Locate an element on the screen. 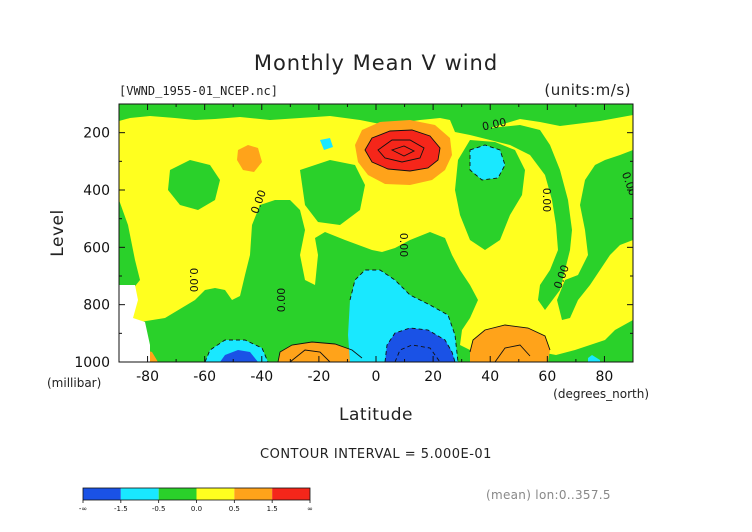  chart-title: Monthly Mean V wind is located at coordinates (376, 63).